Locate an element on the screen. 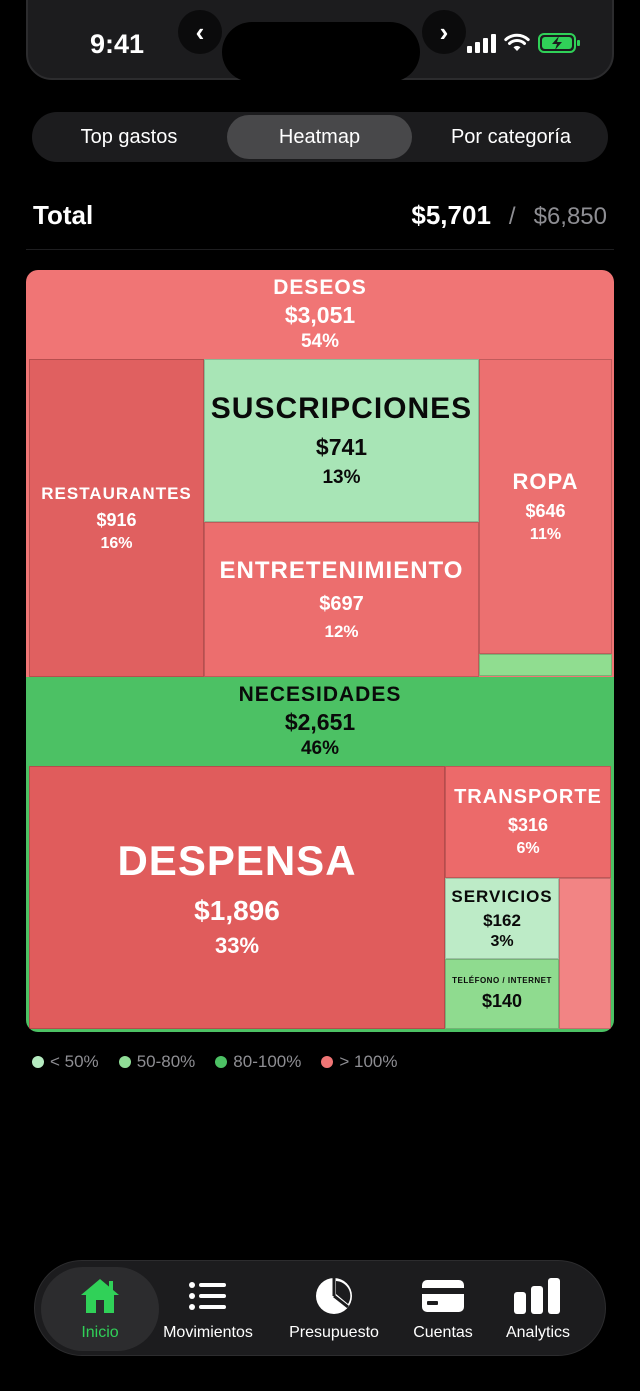  cell-ropa: ROPA $646 11% is located at coordinates (545, 506).